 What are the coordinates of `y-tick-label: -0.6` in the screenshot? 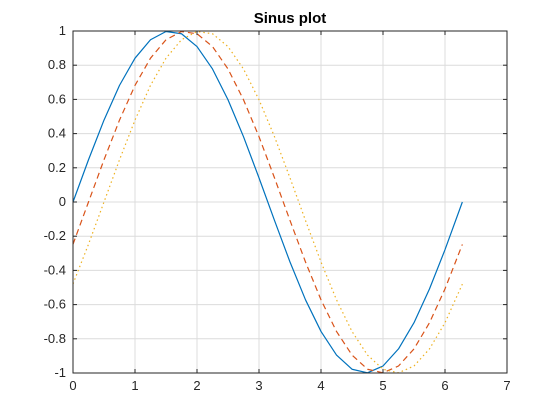 It's located at (55, 304).